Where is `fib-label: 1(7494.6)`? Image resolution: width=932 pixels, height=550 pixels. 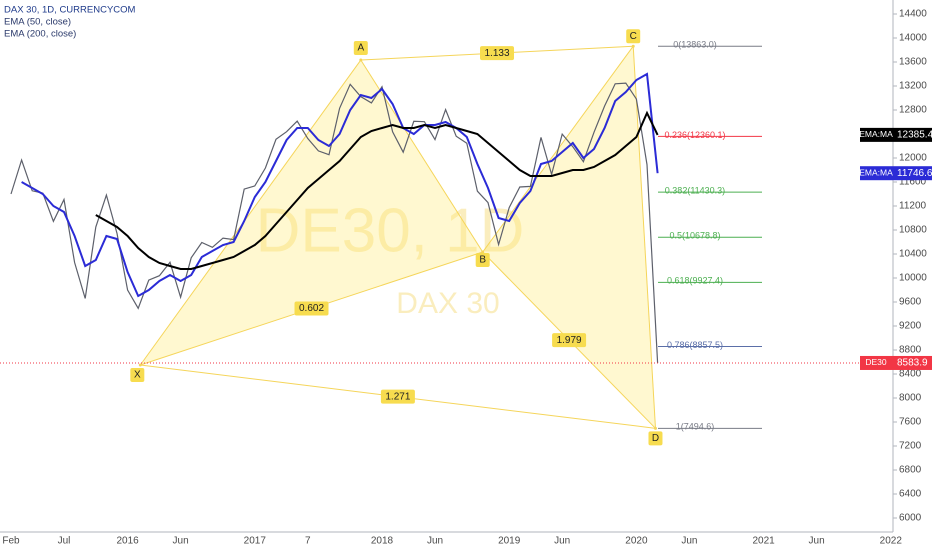 fib-label: 1(7494.6) is located at coordinates (695, 427).